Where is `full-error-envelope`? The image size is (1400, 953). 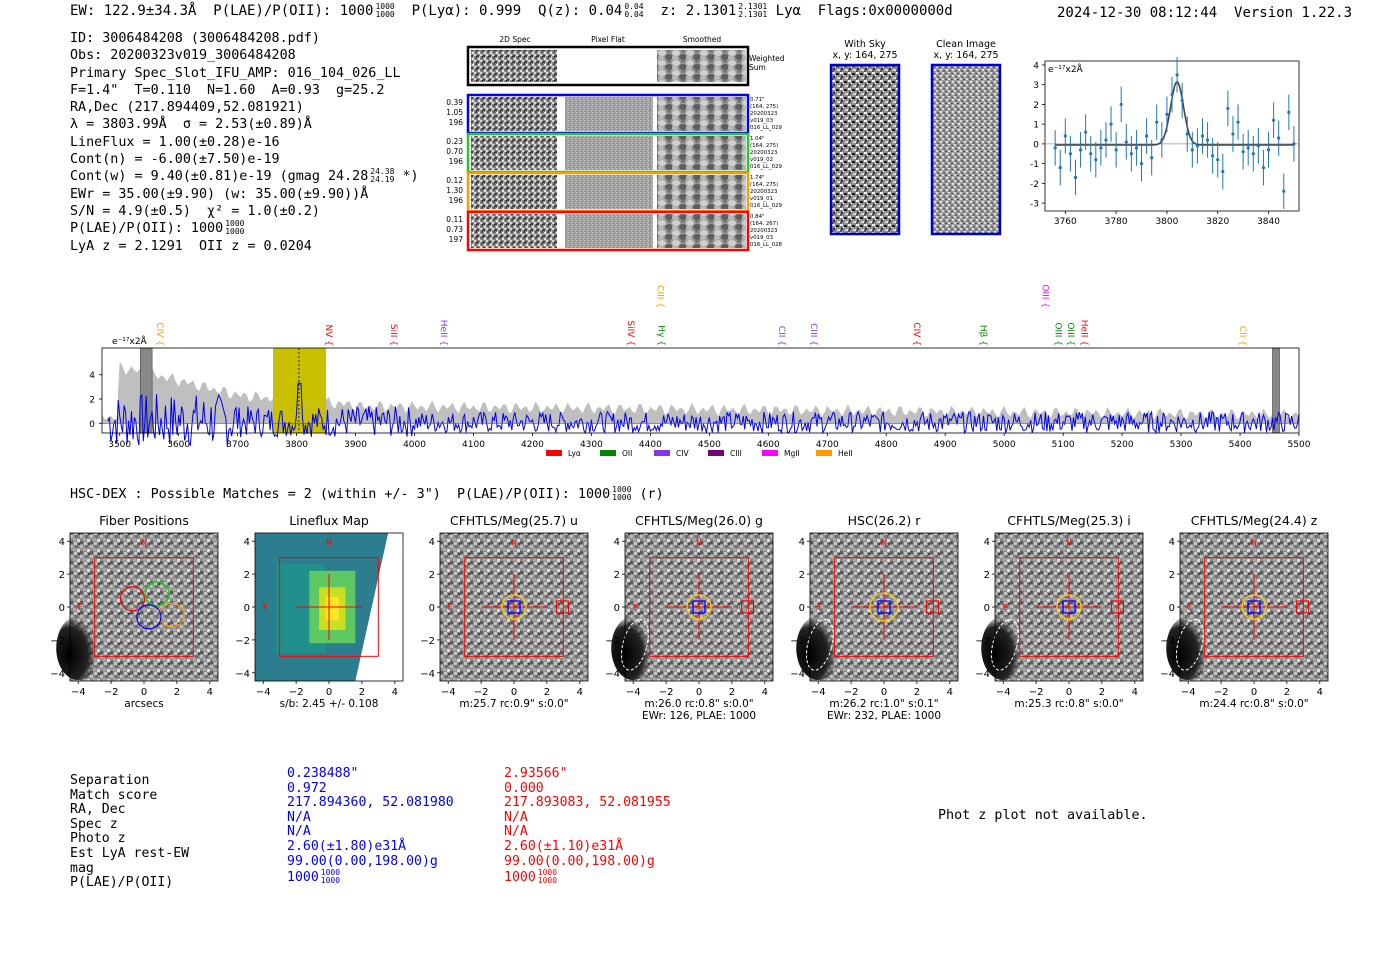
full-error-envelope is located at coordinates (700, 392).